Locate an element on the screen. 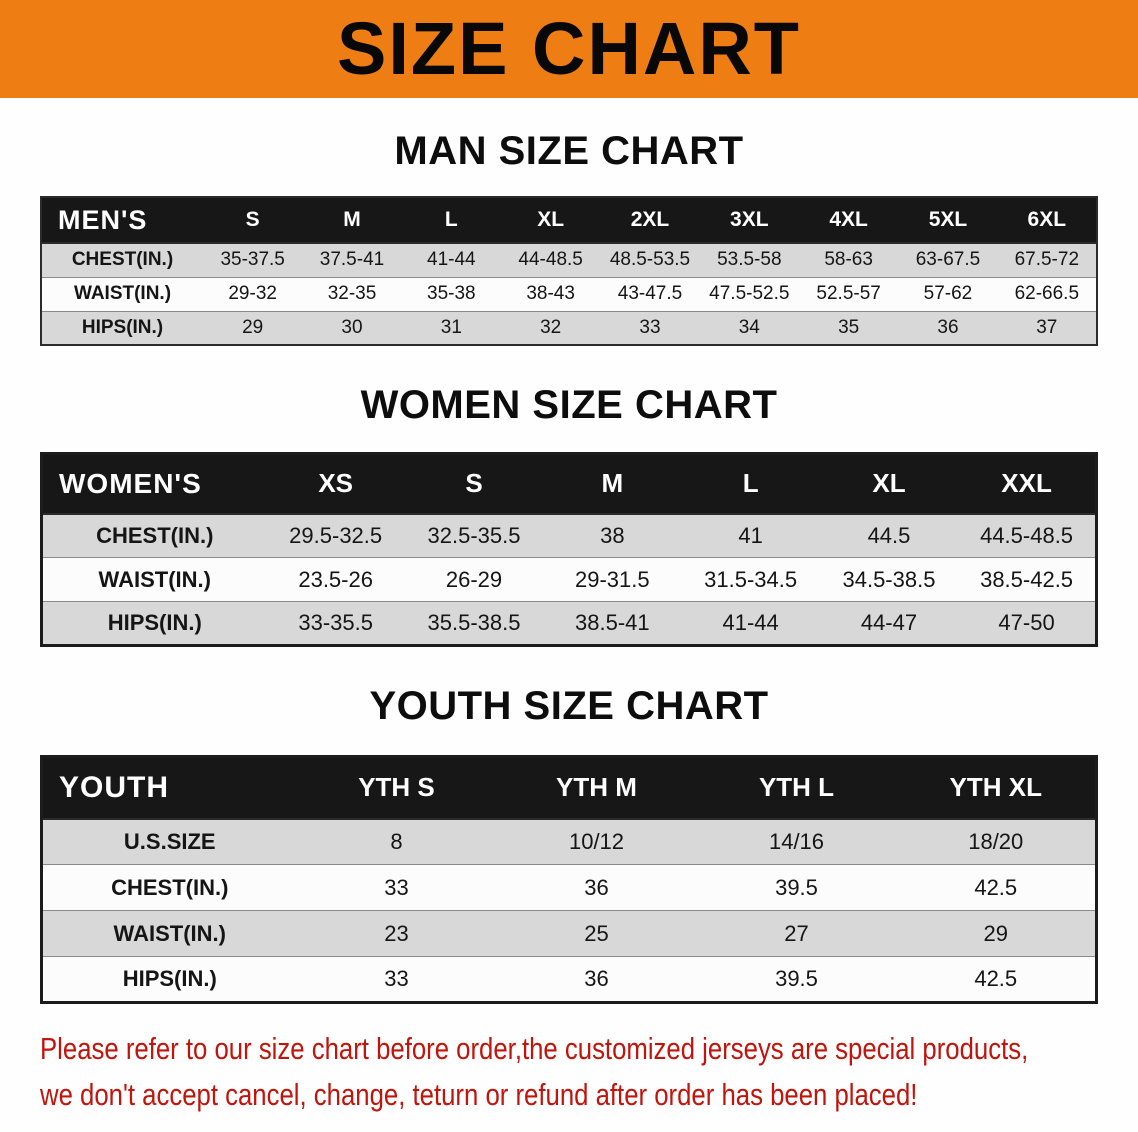 This screenshot has width=1138, height=1132. size-value-cell: 27 is located at coordinates (796, 933).